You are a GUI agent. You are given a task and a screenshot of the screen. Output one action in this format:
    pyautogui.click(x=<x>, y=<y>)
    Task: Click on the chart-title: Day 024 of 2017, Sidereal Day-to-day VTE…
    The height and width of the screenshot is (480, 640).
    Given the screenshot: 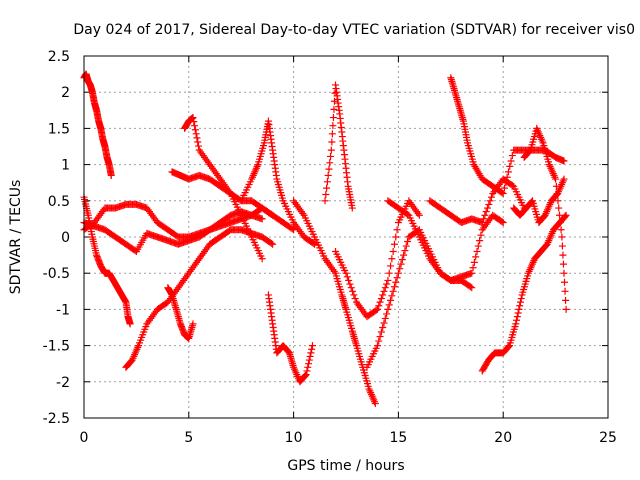 What is the action you would take?
    pyautogui.click(x=354, y=30)
    